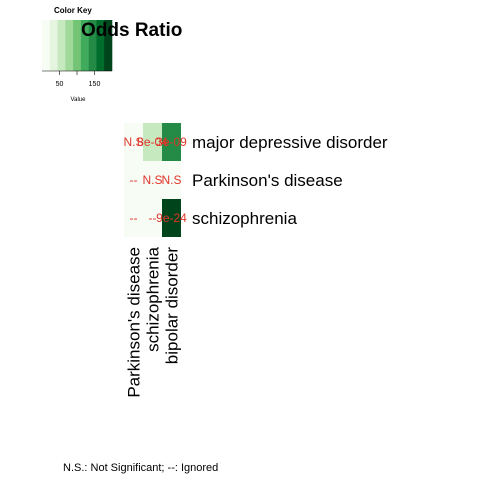 The image size is (480, 480). I want to click on heatmap-cells, so click(152, 180).